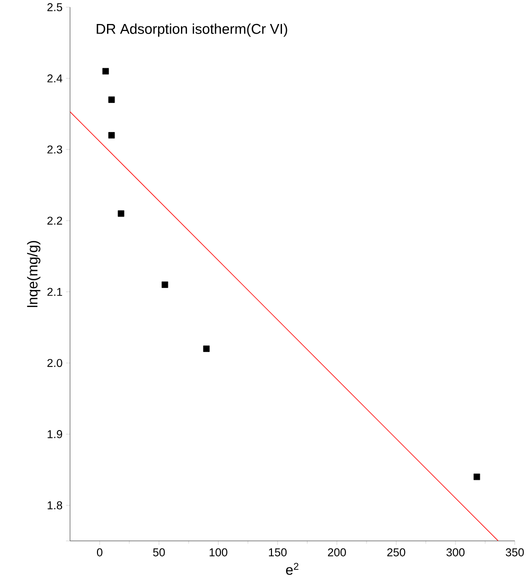 The height and width of the screenshot is (578, 527). I want to click on text: DR Adsorption isotherm(Cr VI), so click(191, 30).